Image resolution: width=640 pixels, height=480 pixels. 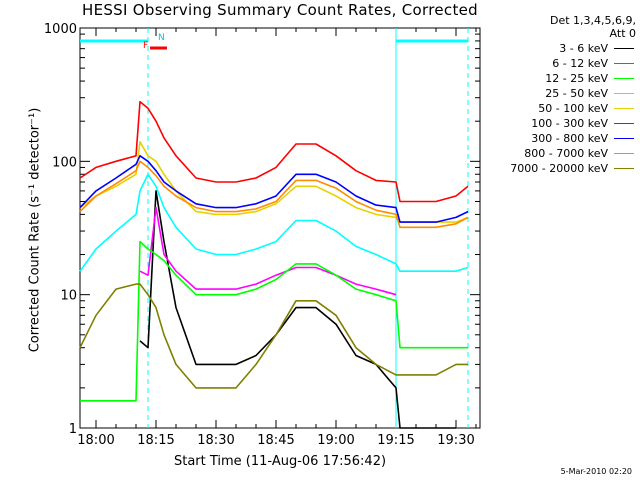 I want to click on legend-entry: 3 - 6 keV, so click(x=596, y=48).